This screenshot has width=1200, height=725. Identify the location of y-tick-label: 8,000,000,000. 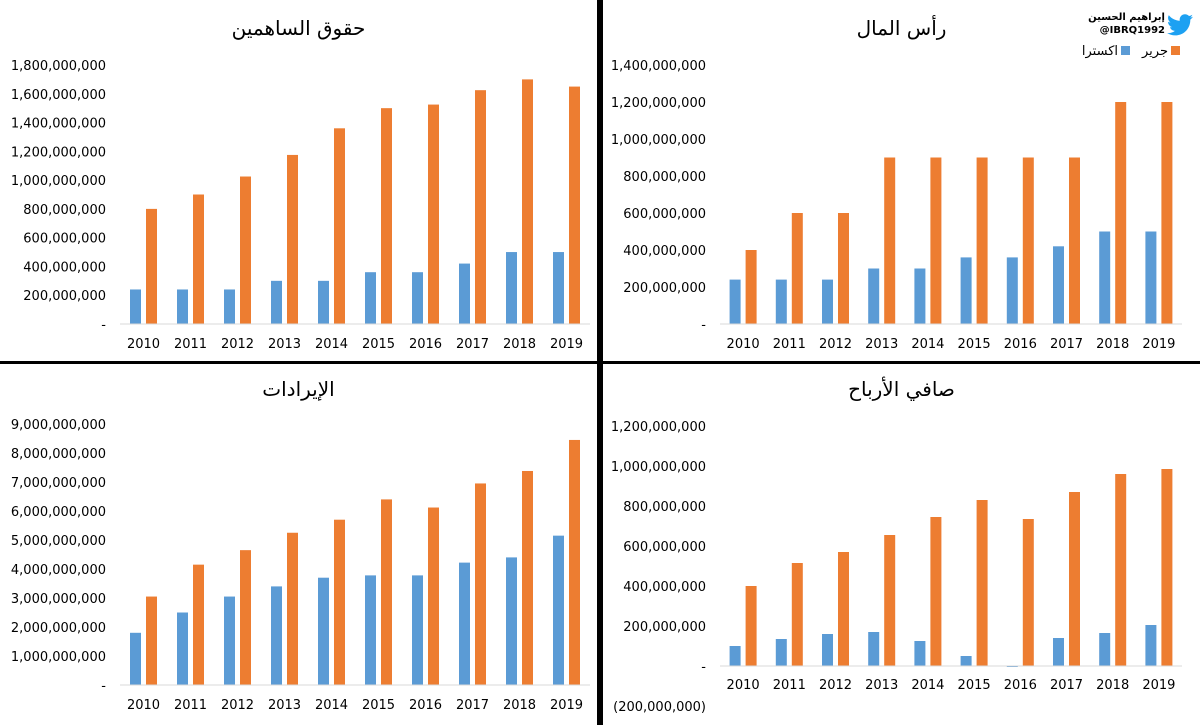
(58, 454).